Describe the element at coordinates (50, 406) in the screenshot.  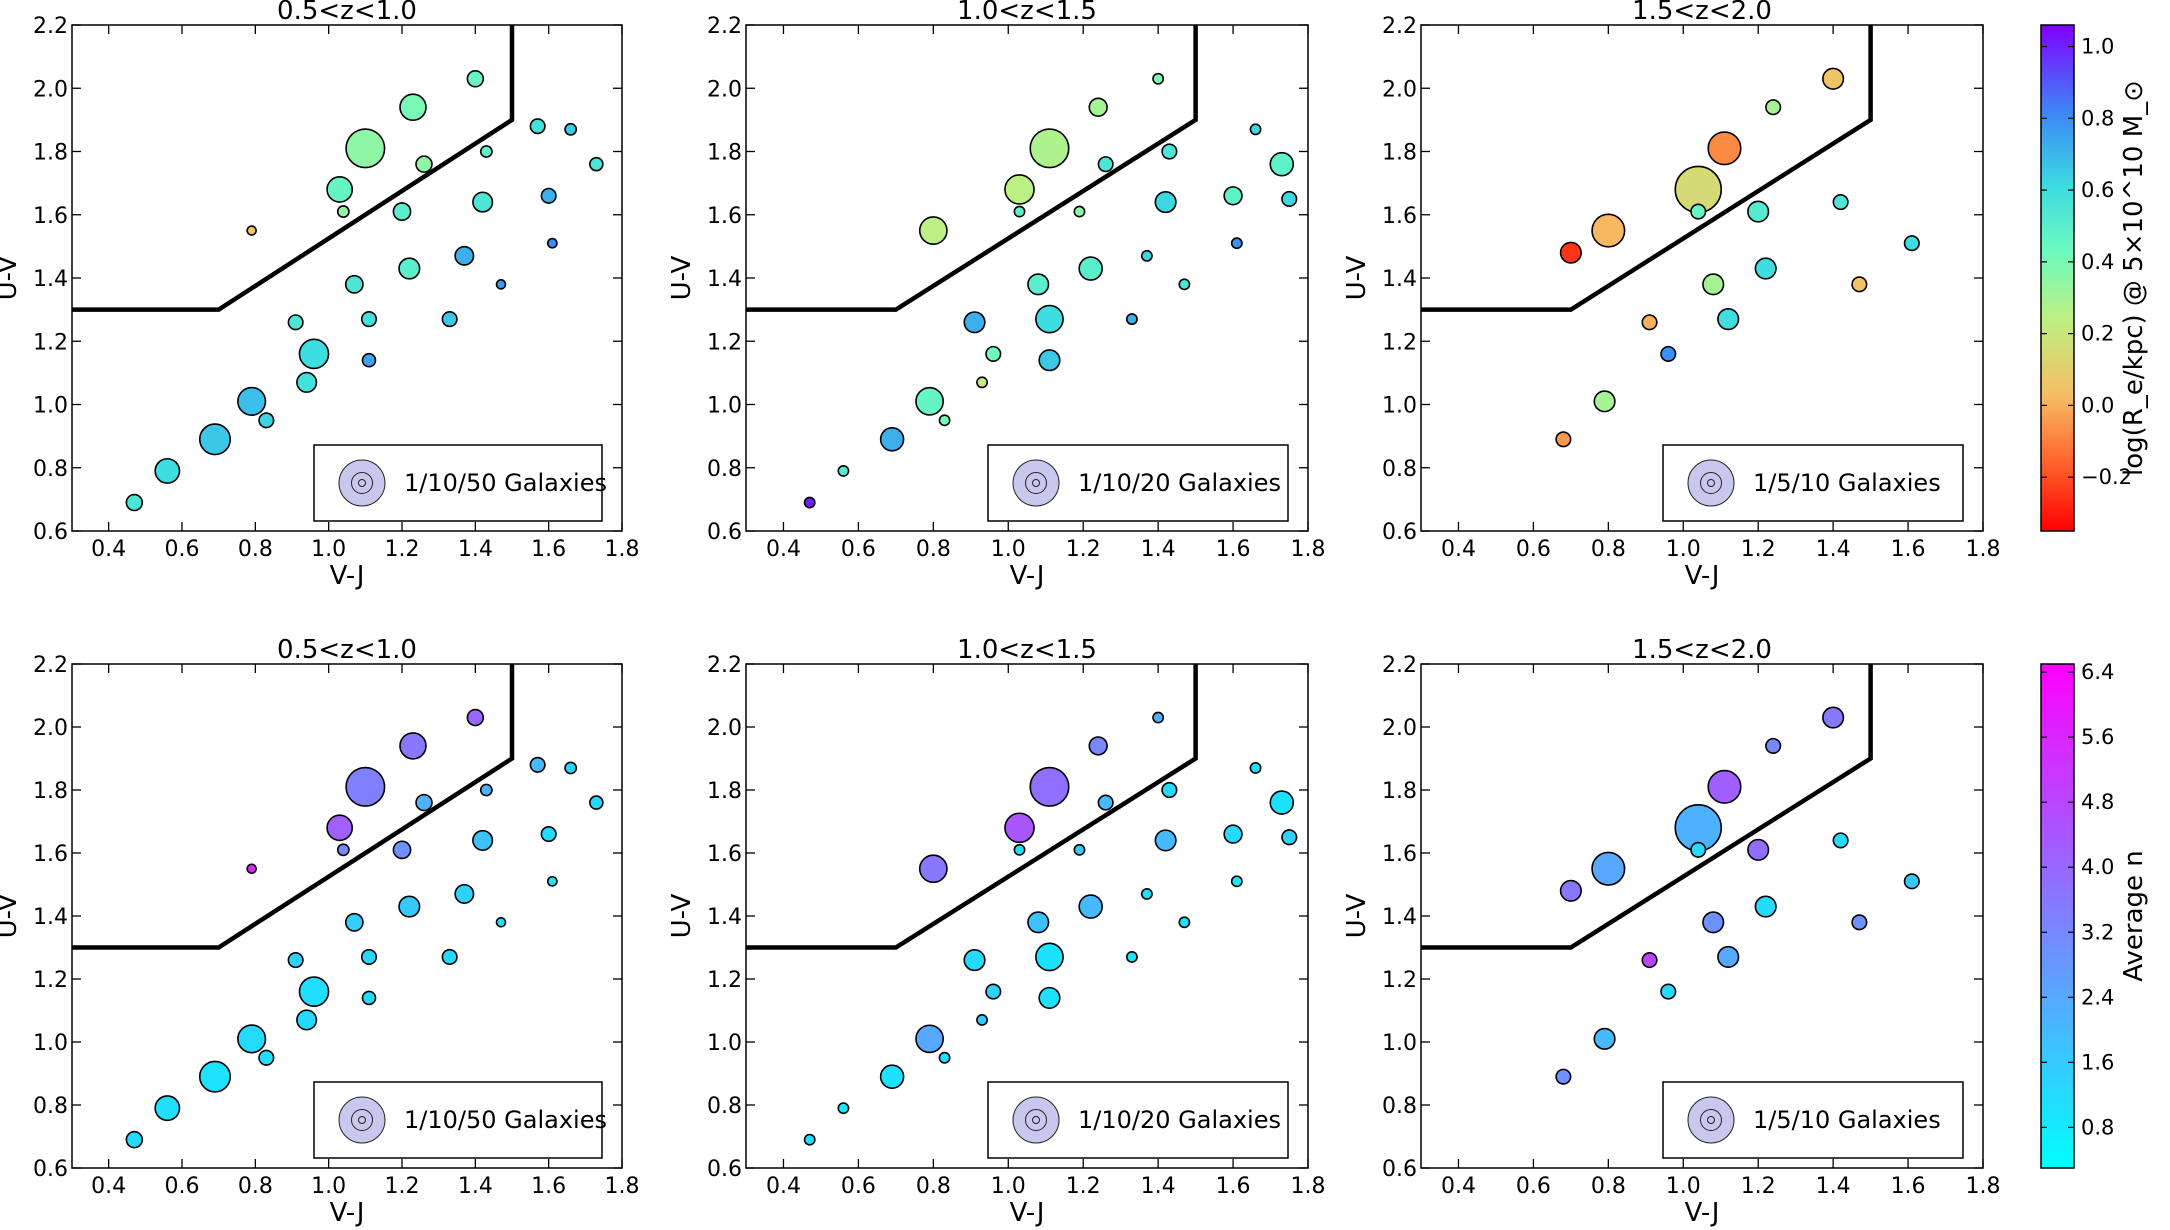
I see `y-tick-label: 1.0` at that location.